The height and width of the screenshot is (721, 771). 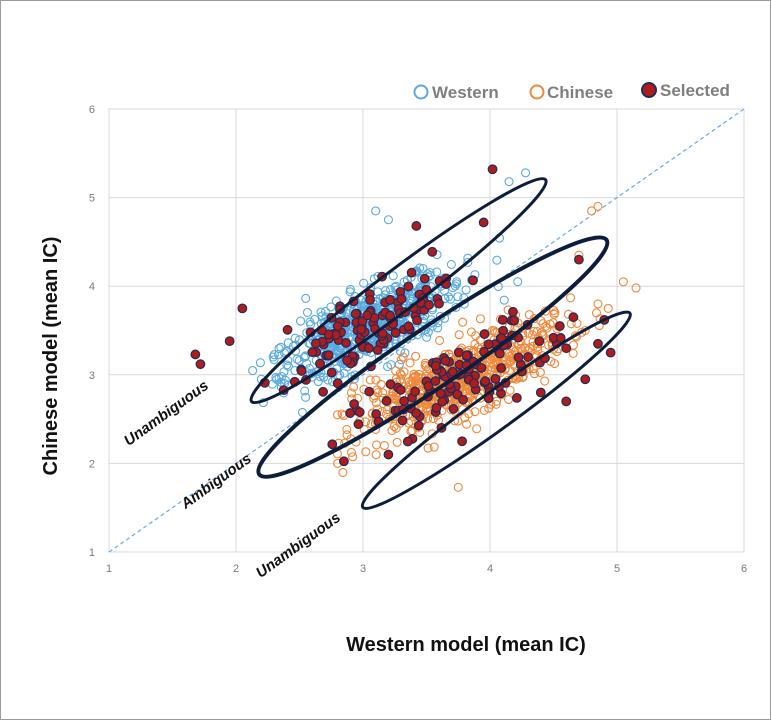 I want to click on legend-chinese-label: Chinese, so click(x=580, y=92).